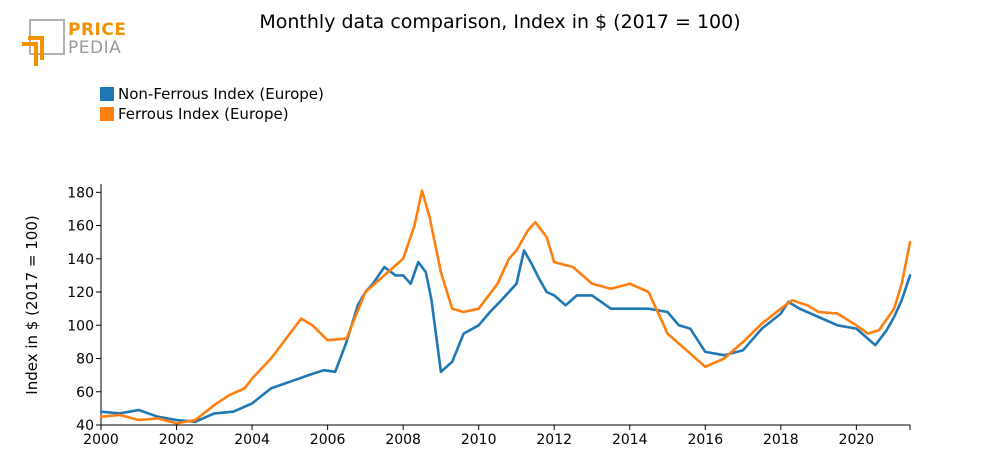 Image resolution: width=1000 pixels, height=475 pixels. Describe the element at coordinates (221, 94) in the screenshot. I see `legend-label-non-ferrous: Non-Ferrous Index (Europe)` at that location.